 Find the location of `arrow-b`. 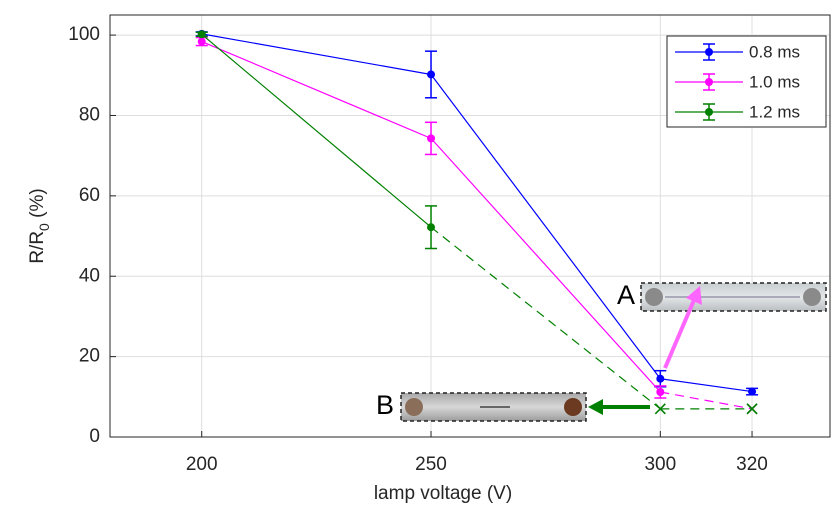

arrow-b is located at coordinates (619, 407).